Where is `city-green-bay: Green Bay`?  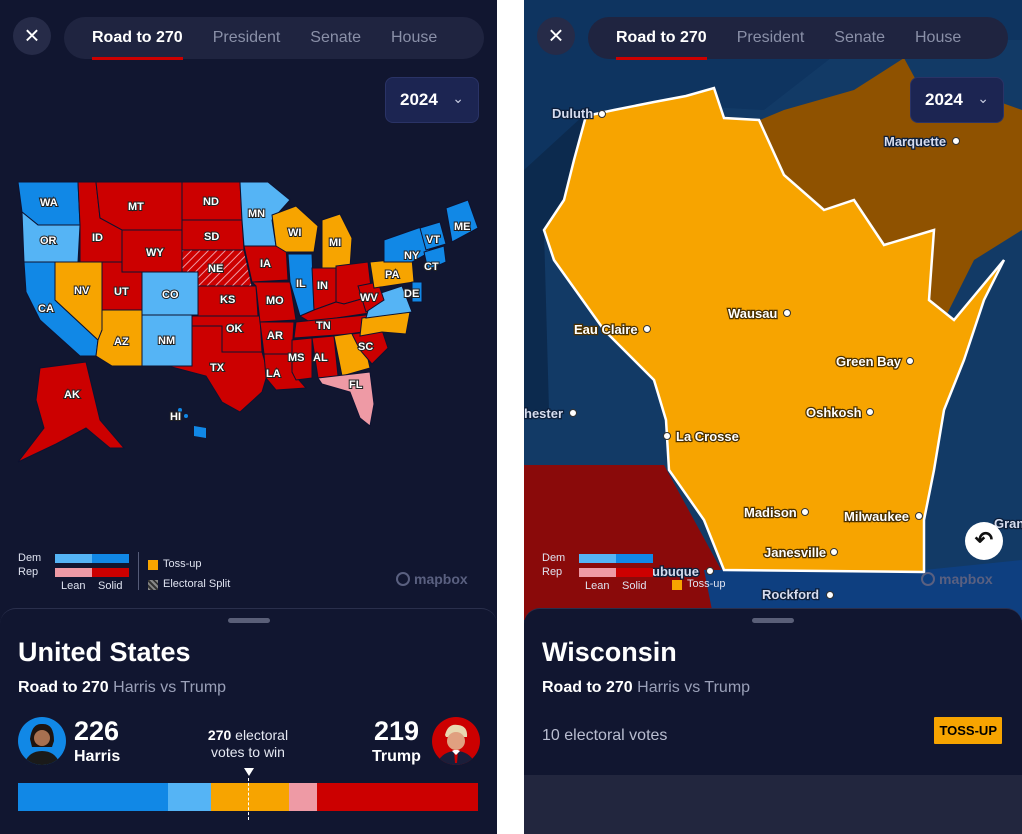
city-green-bay: Green Bay is located at coordinates (869, 361).